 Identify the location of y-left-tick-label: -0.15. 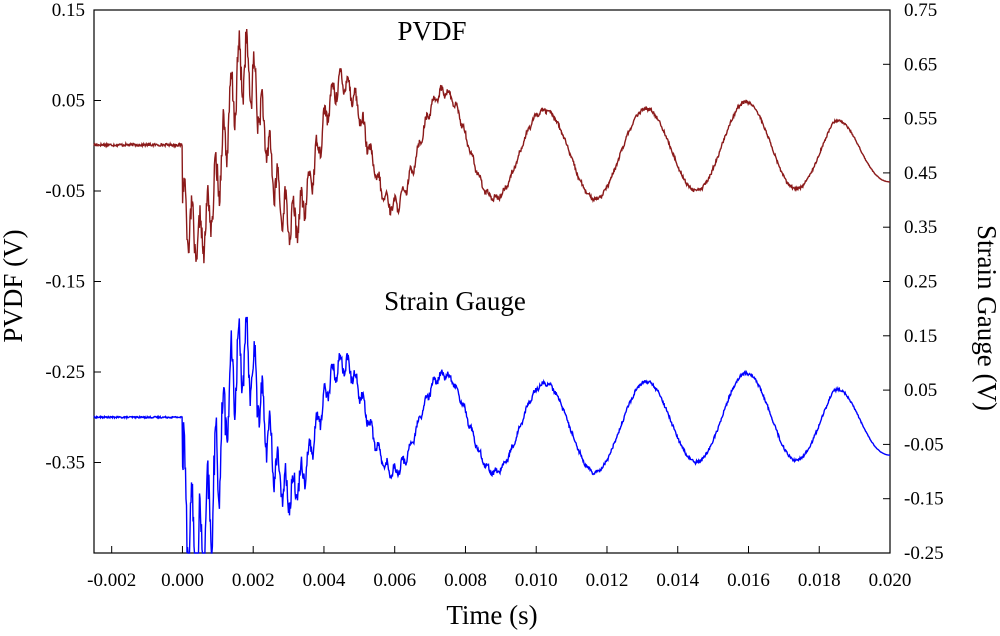
(65, 282).